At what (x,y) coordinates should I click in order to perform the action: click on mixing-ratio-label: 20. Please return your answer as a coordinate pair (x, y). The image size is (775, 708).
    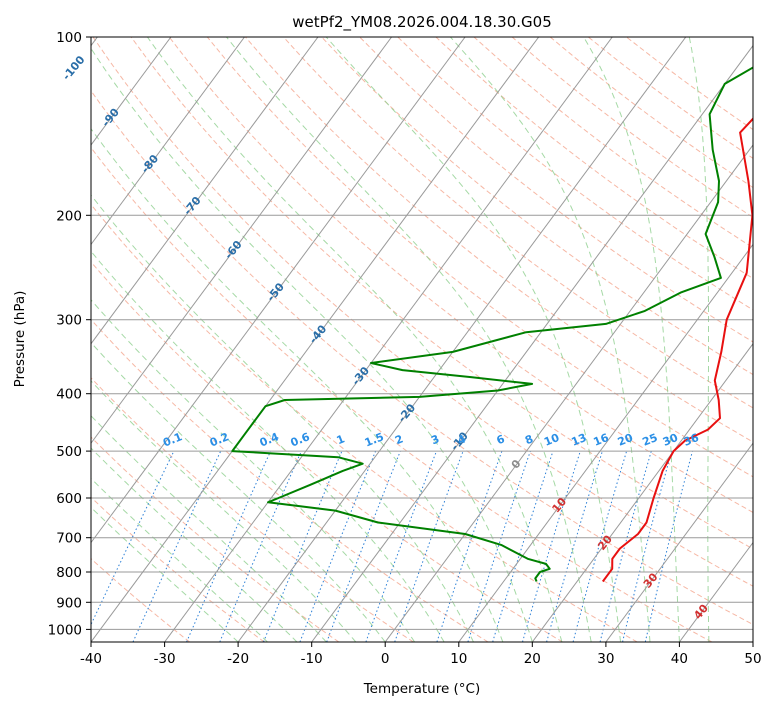
    Looking at the image, I should click on (625, 440).